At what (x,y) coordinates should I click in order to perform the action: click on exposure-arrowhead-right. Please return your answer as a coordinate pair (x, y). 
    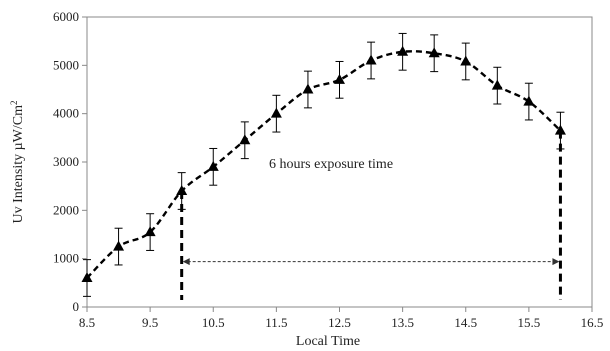
    Looking at the image, I should click on (556, 262).